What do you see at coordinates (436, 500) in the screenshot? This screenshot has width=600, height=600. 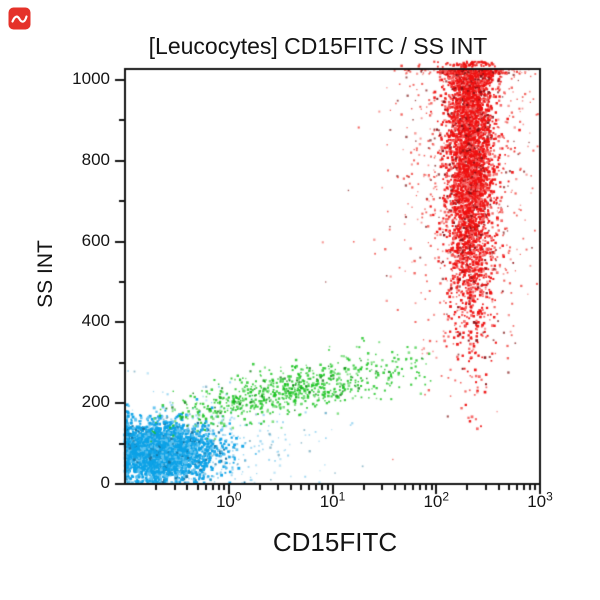 I see `x-tick-label: 10²` at bounding box center [436, 500].